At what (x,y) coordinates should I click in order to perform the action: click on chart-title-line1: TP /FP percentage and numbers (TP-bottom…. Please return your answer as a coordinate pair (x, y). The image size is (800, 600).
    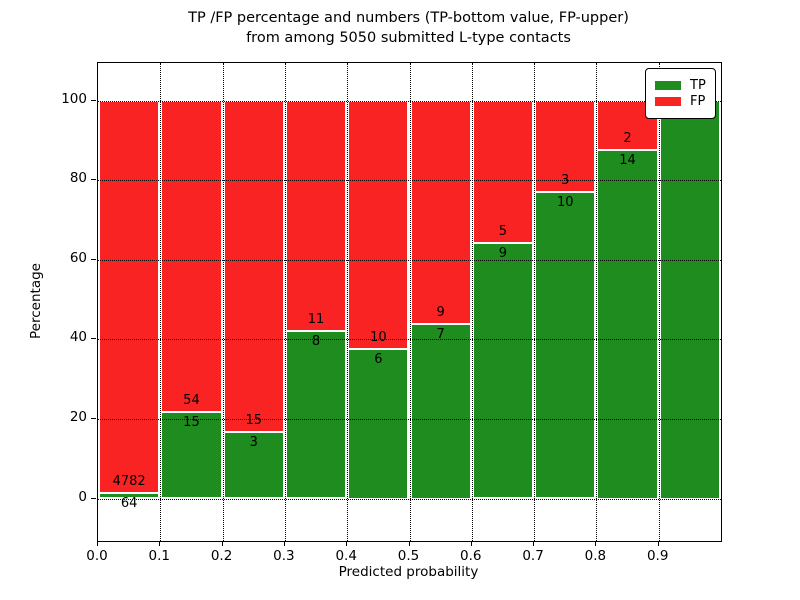
    Looking at the image, I should click on (408, 18).